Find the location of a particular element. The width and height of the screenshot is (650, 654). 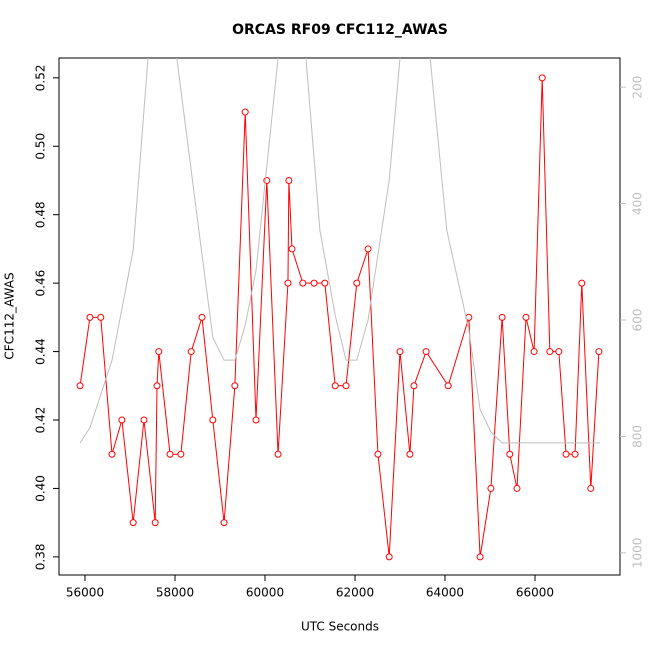

x-tick-label: 62000 is located at coordinates (355, 593).